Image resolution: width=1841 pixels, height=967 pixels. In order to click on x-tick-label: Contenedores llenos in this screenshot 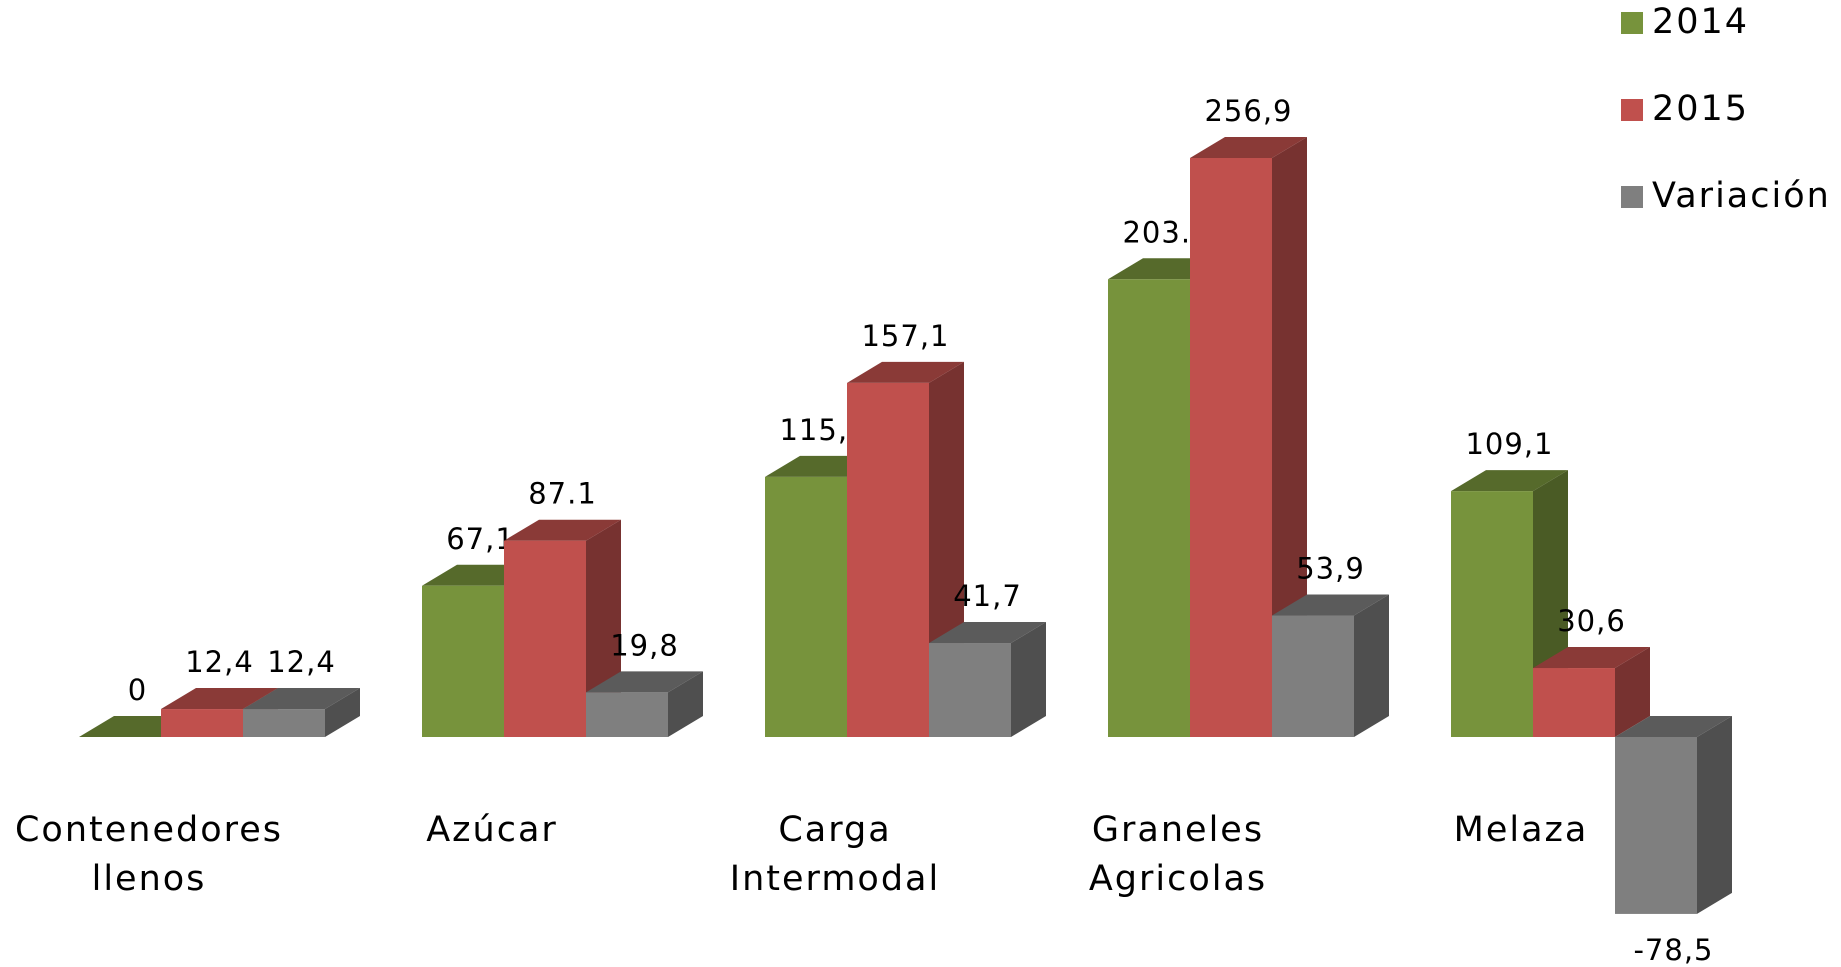, I will do `click(149, 854)`.